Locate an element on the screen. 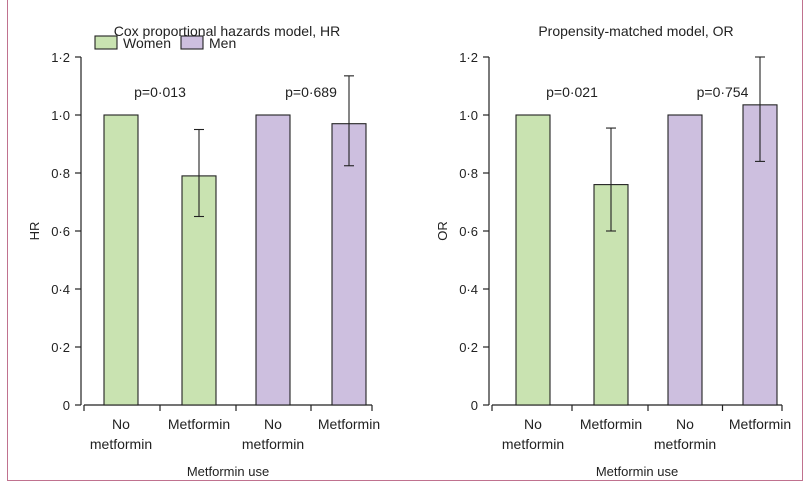 Image resolution: width=811 pixels, height=485 pixels. p-value-annotation: p=0·021 is located at coordinates (572, 92).